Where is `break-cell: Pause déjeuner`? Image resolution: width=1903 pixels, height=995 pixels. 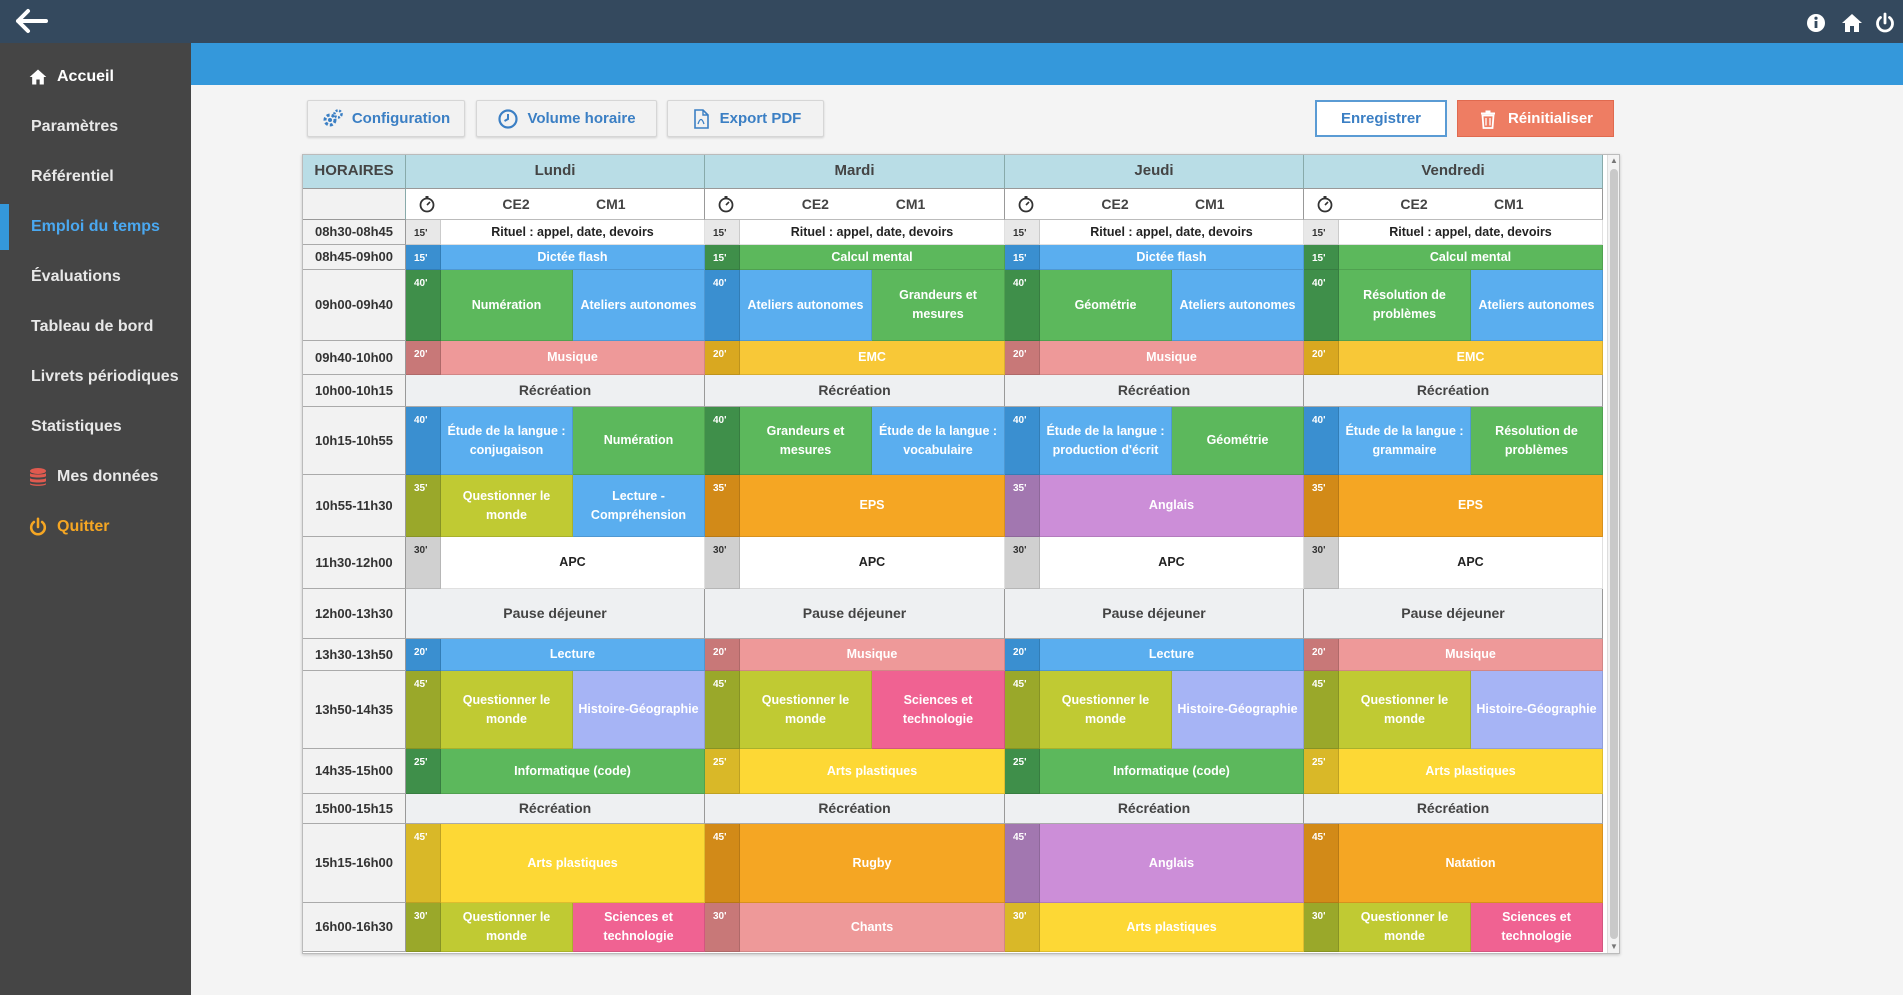 break-cell: Pause déjeuner is located at coordinates (1154, 614).